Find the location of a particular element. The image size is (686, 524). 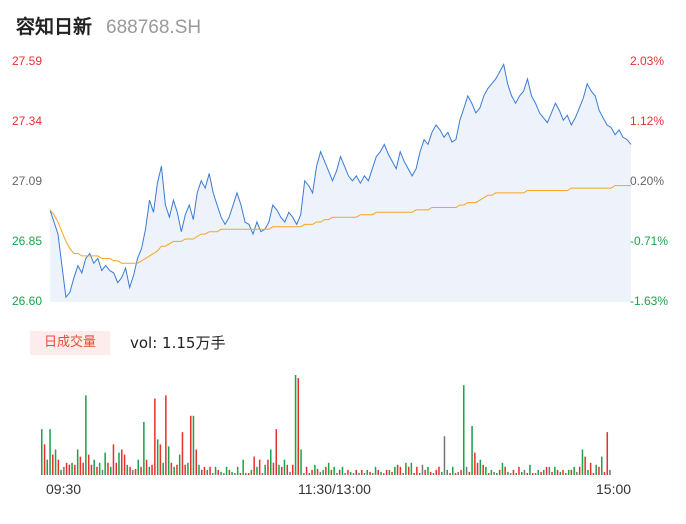

volume-tab: 日成交量 is located at coordinates (70, 343).